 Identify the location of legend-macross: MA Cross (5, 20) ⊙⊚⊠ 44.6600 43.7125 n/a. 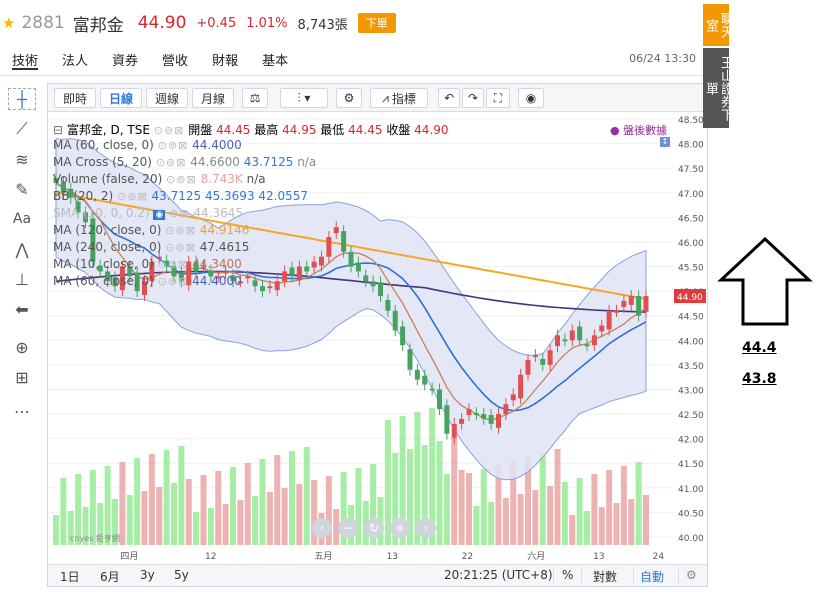
(184, 163).